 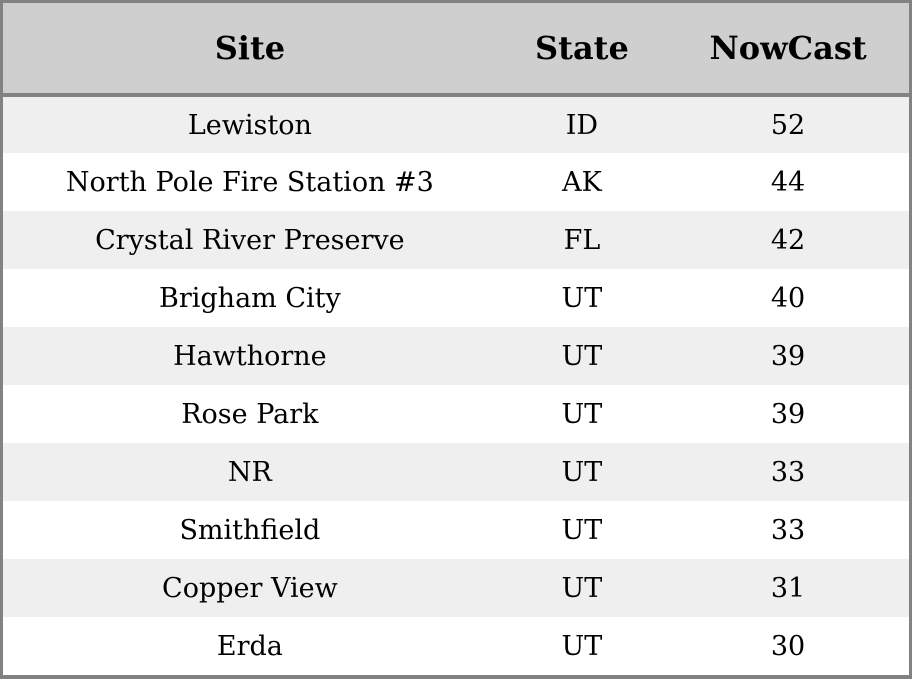 I want to click on site-cell: Hawthorne, so click(x=250, y=356).